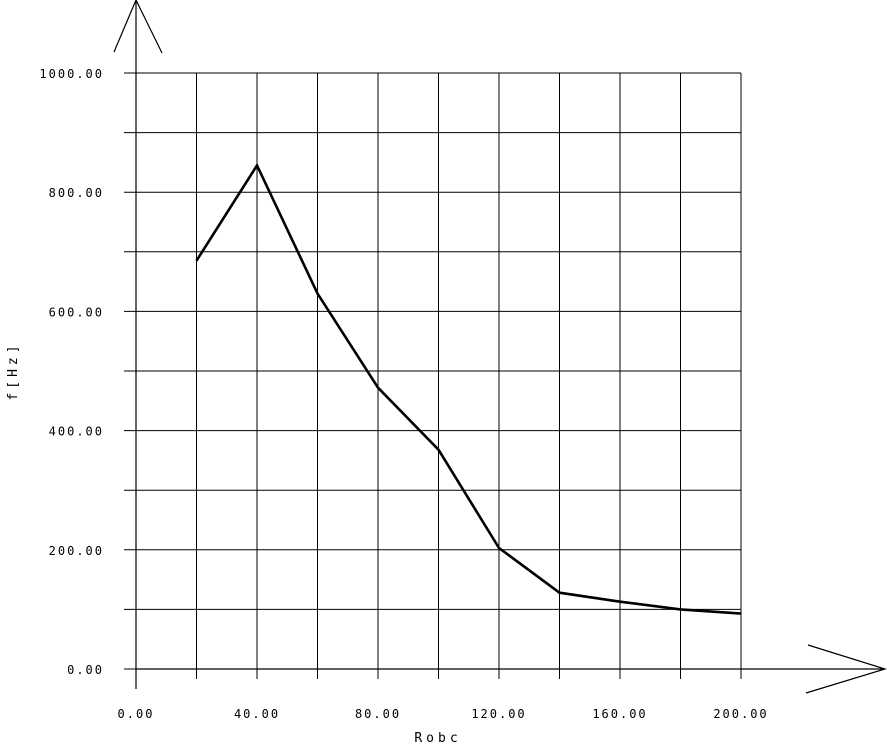 This screenshot has height=750, width=887. I want to click on y-tick-label: 1000.00, so click(71, 74).